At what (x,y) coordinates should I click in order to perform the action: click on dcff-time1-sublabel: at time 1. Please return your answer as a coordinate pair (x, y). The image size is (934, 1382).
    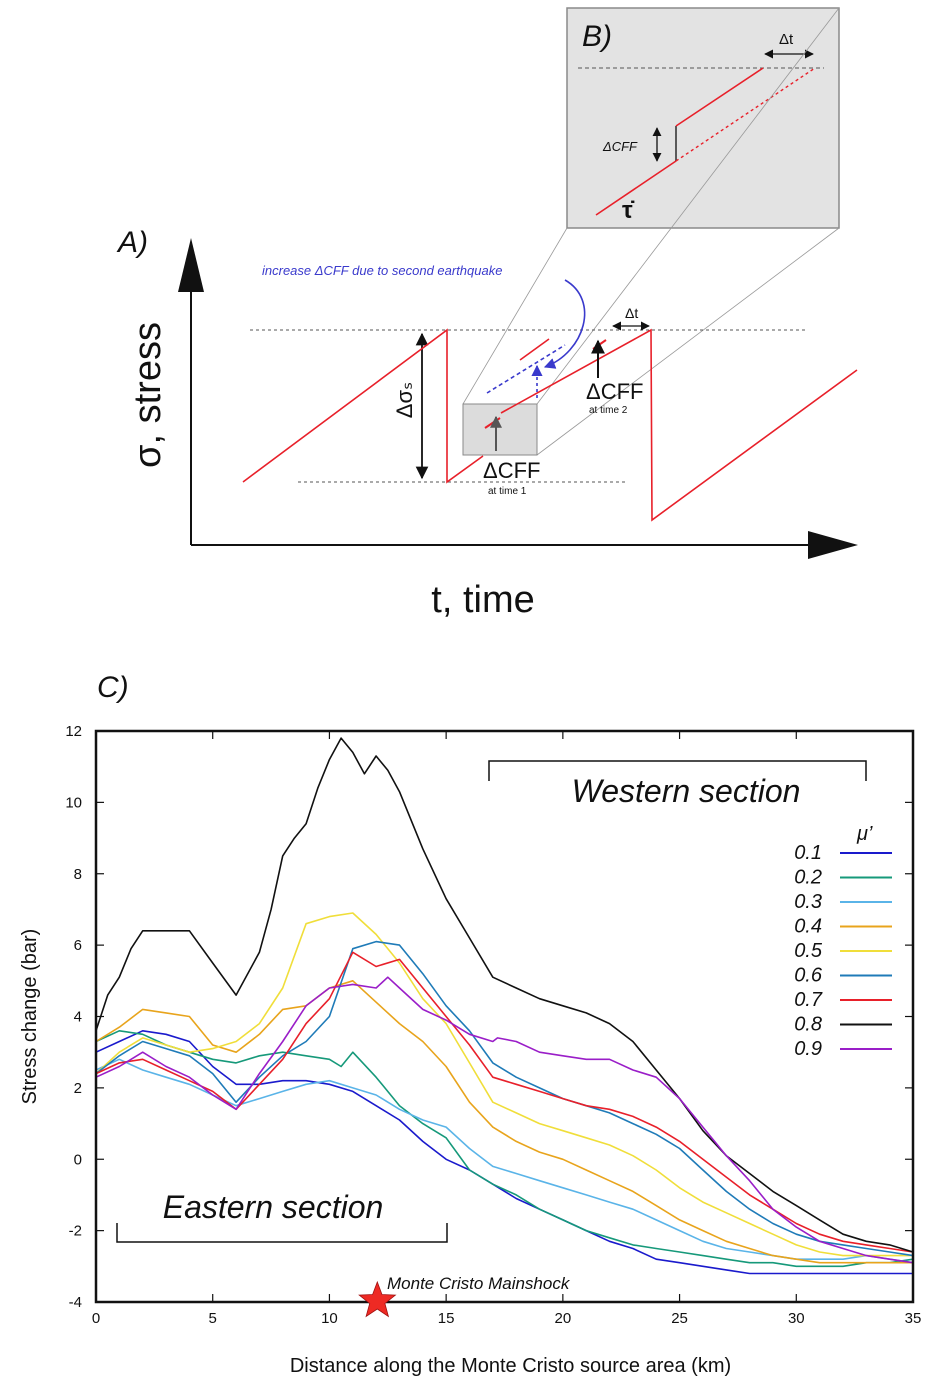
    Looking at the image, I should click on (507, 491).